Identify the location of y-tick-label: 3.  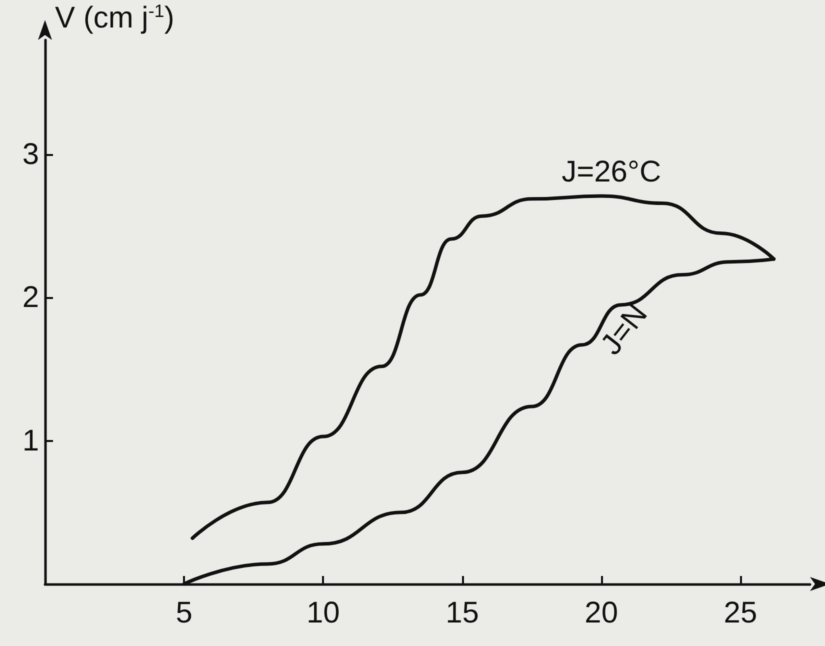
(30, 155).